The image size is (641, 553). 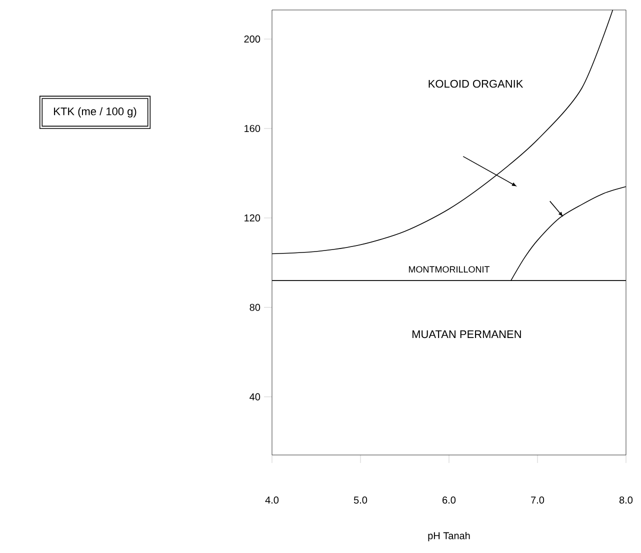 I want to click on annotation: MONTMORILLONIT, so click(x=449, y=269).